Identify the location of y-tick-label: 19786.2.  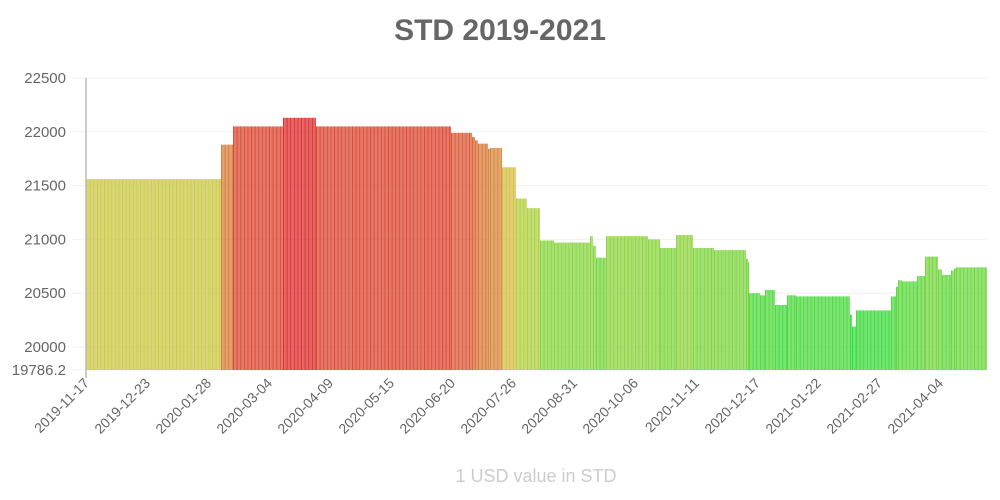
(39, 370).